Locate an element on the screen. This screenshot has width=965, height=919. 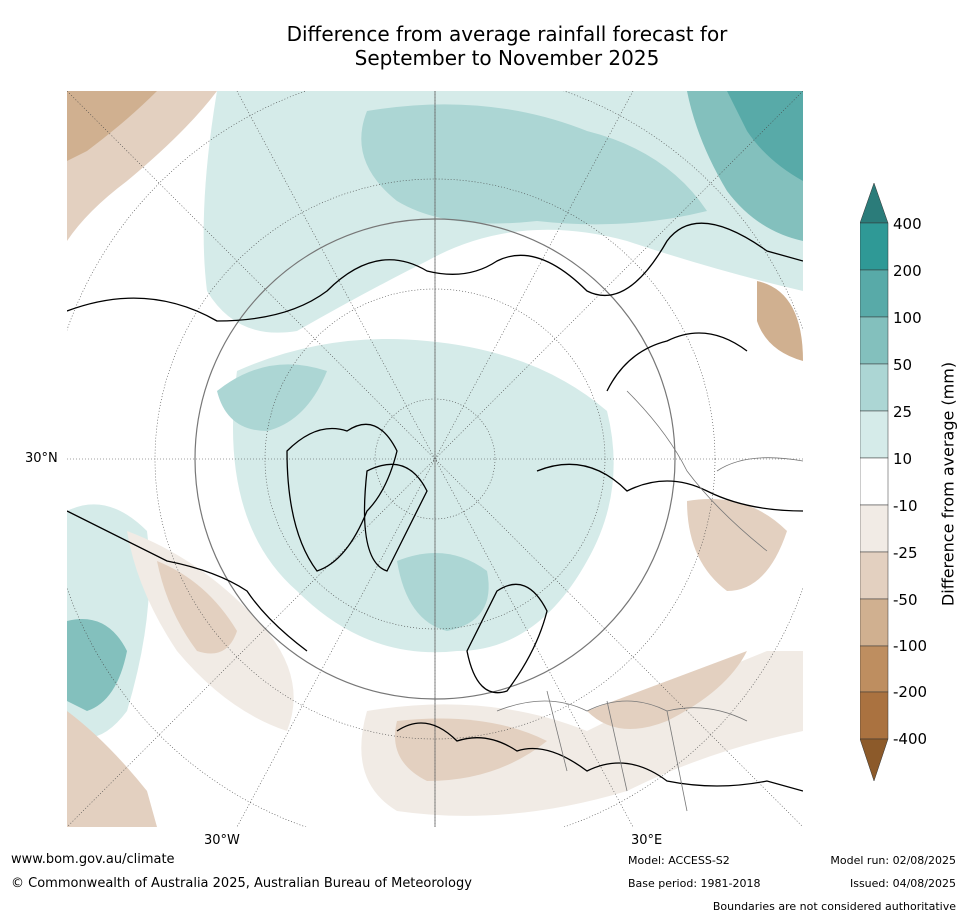
colorbar-tick: 400 is located at coordinates (907, 224).